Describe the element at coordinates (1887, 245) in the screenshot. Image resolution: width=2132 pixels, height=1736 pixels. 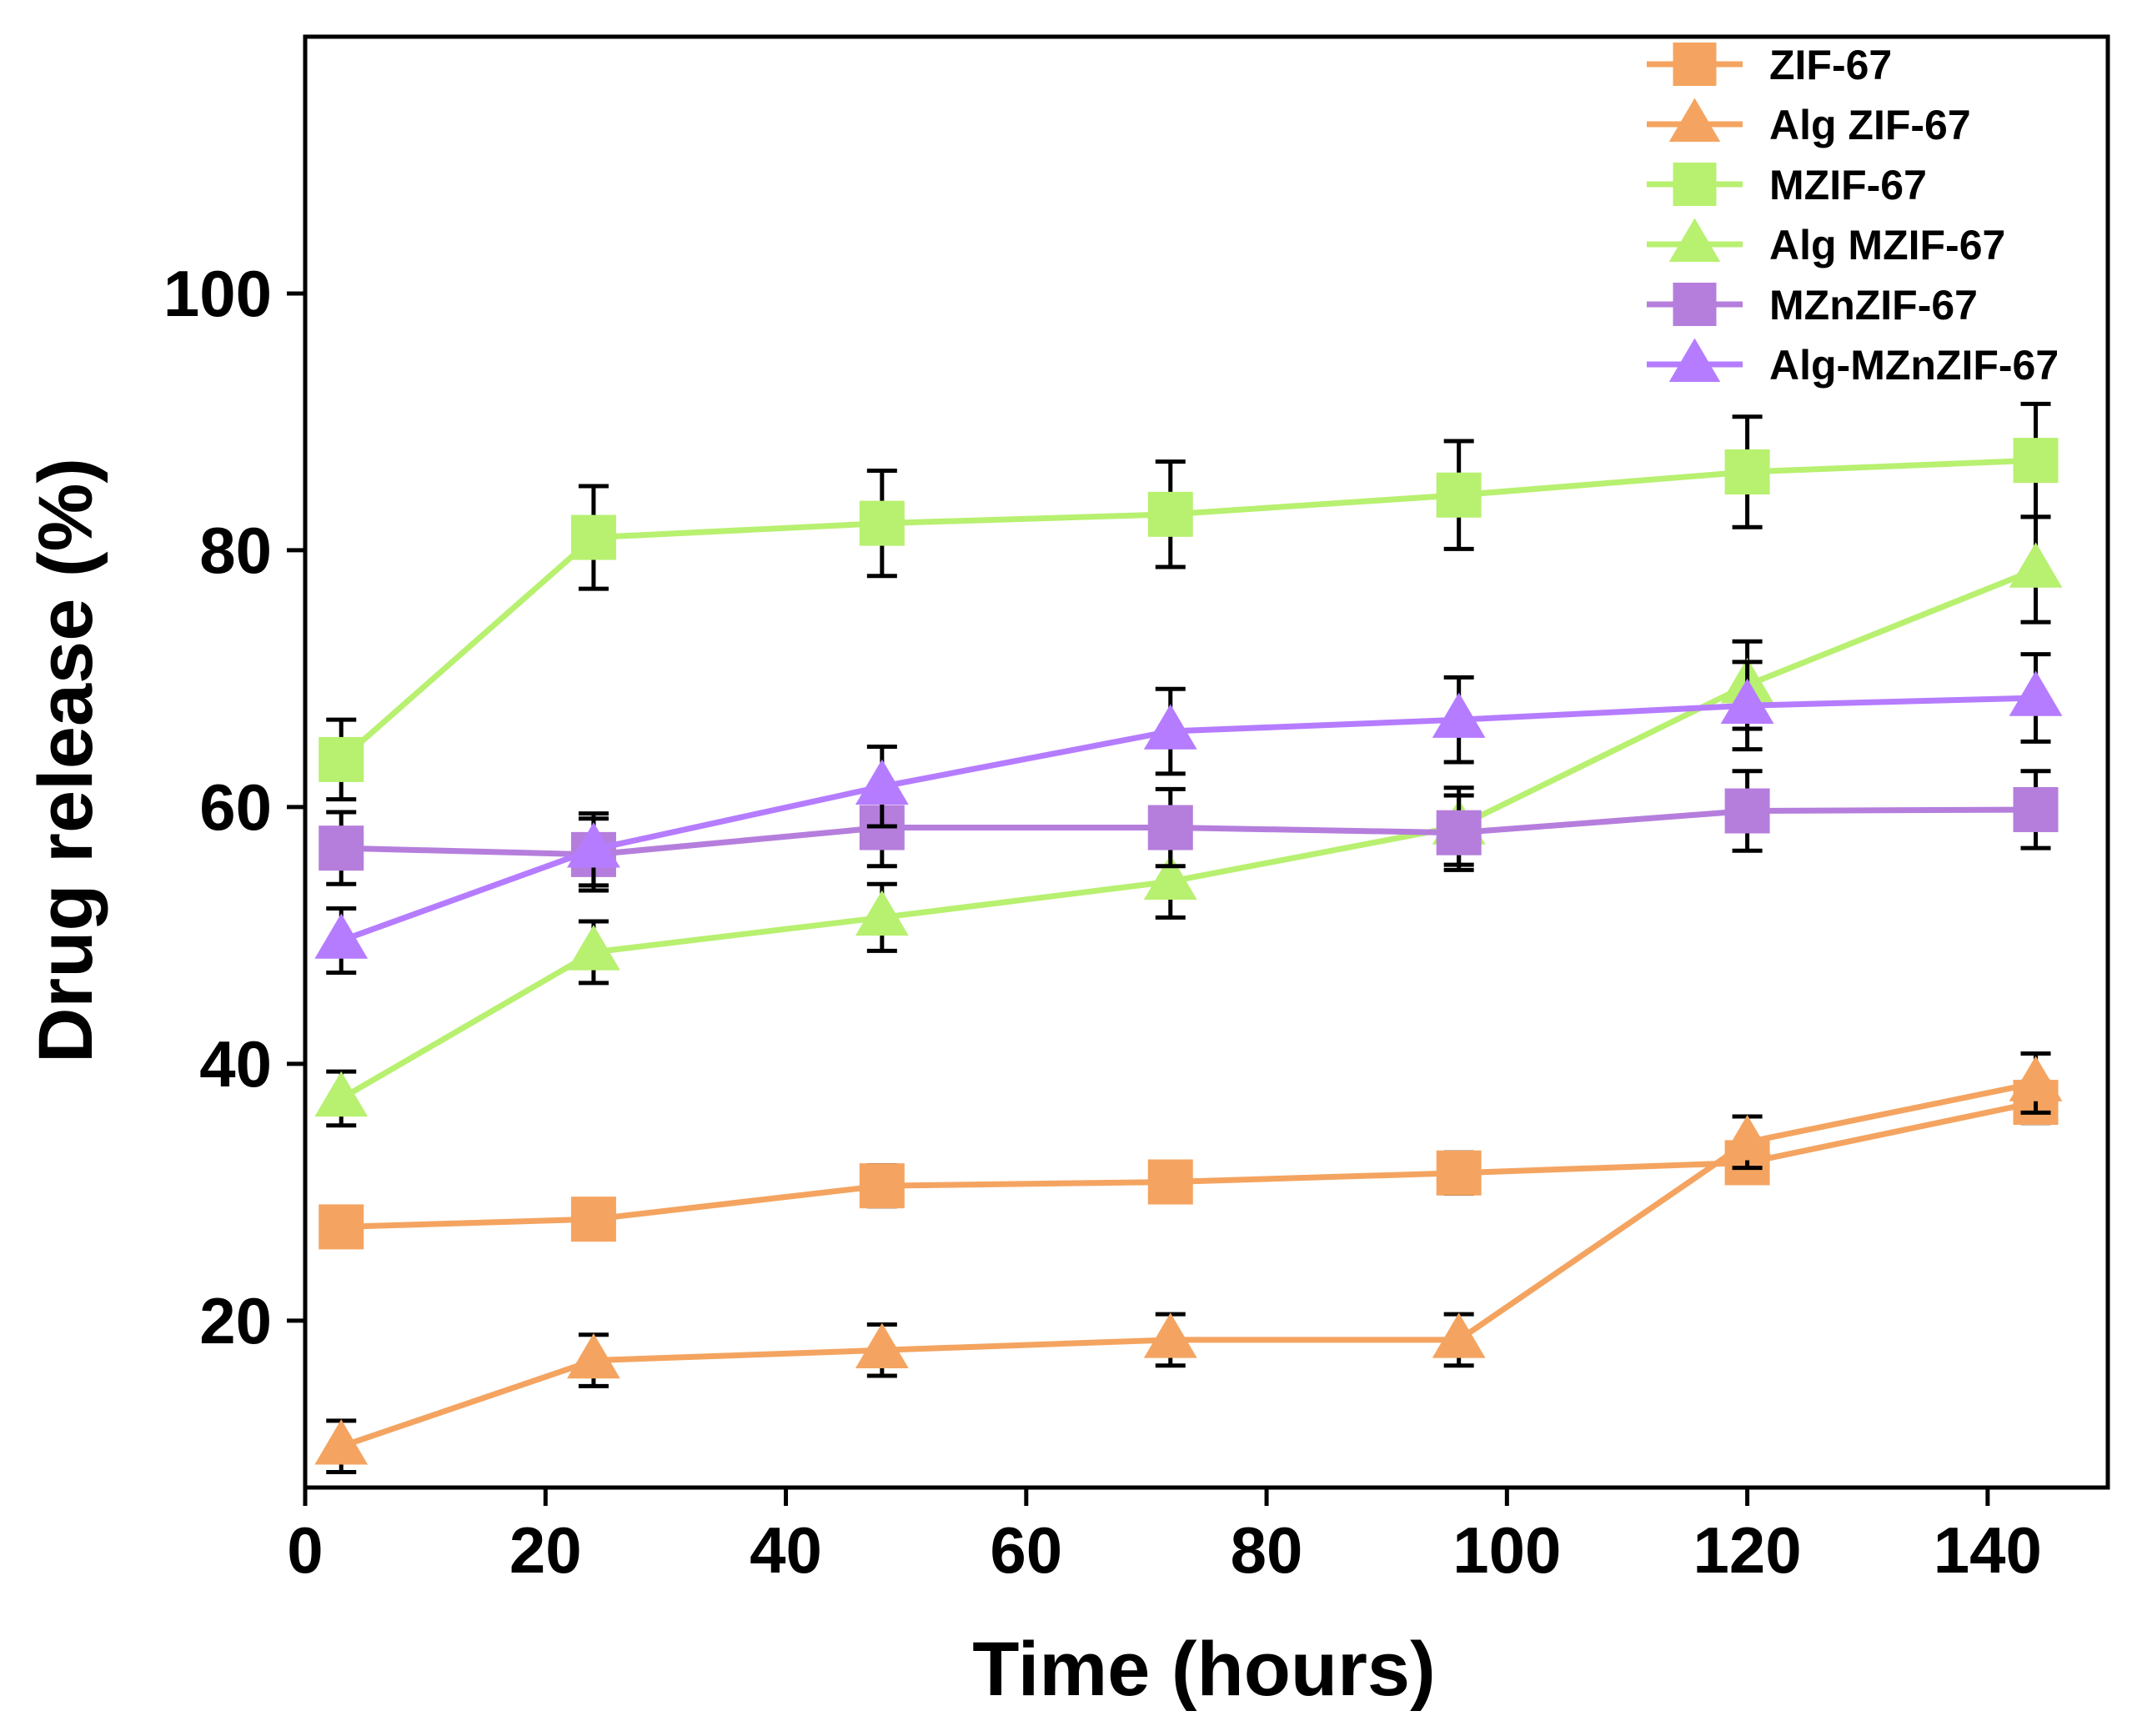
I see `legend-label: Alg MZIF-67` at that location.